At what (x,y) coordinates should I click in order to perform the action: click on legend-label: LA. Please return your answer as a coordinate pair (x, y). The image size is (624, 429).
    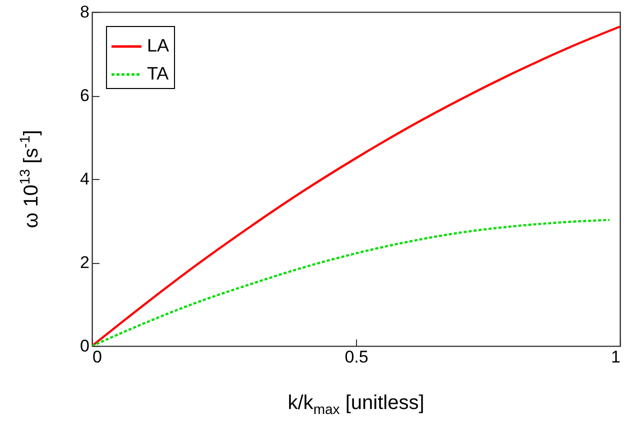
    Looking at the image, I should click on (158, 46).